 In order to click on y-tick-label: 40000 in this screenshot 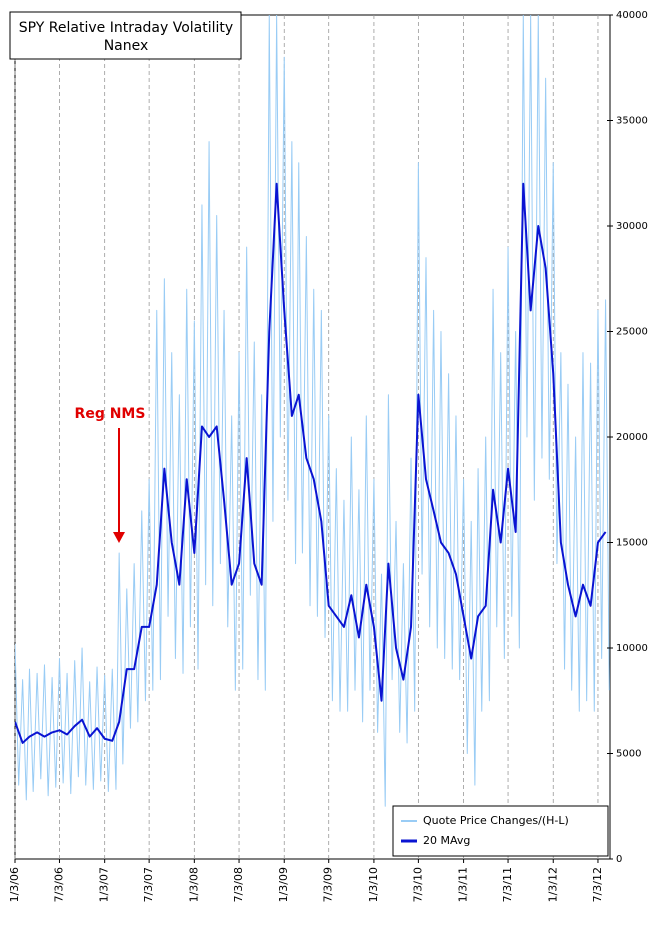, I will do `click(632, 15)`.